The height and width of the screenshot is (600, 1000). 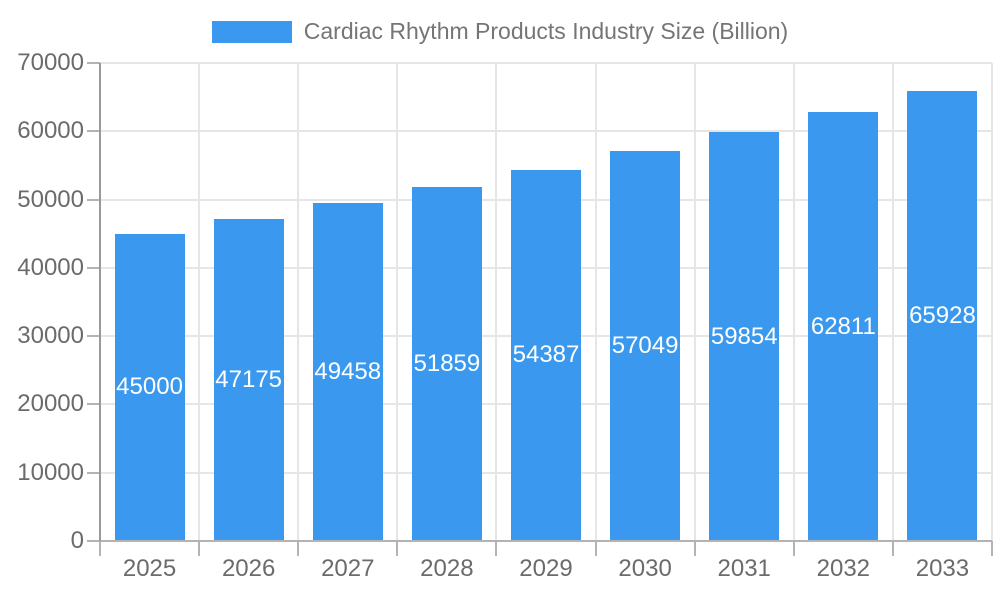 I want to click on bar-value-label: 47175, so click(x=249, y=379).